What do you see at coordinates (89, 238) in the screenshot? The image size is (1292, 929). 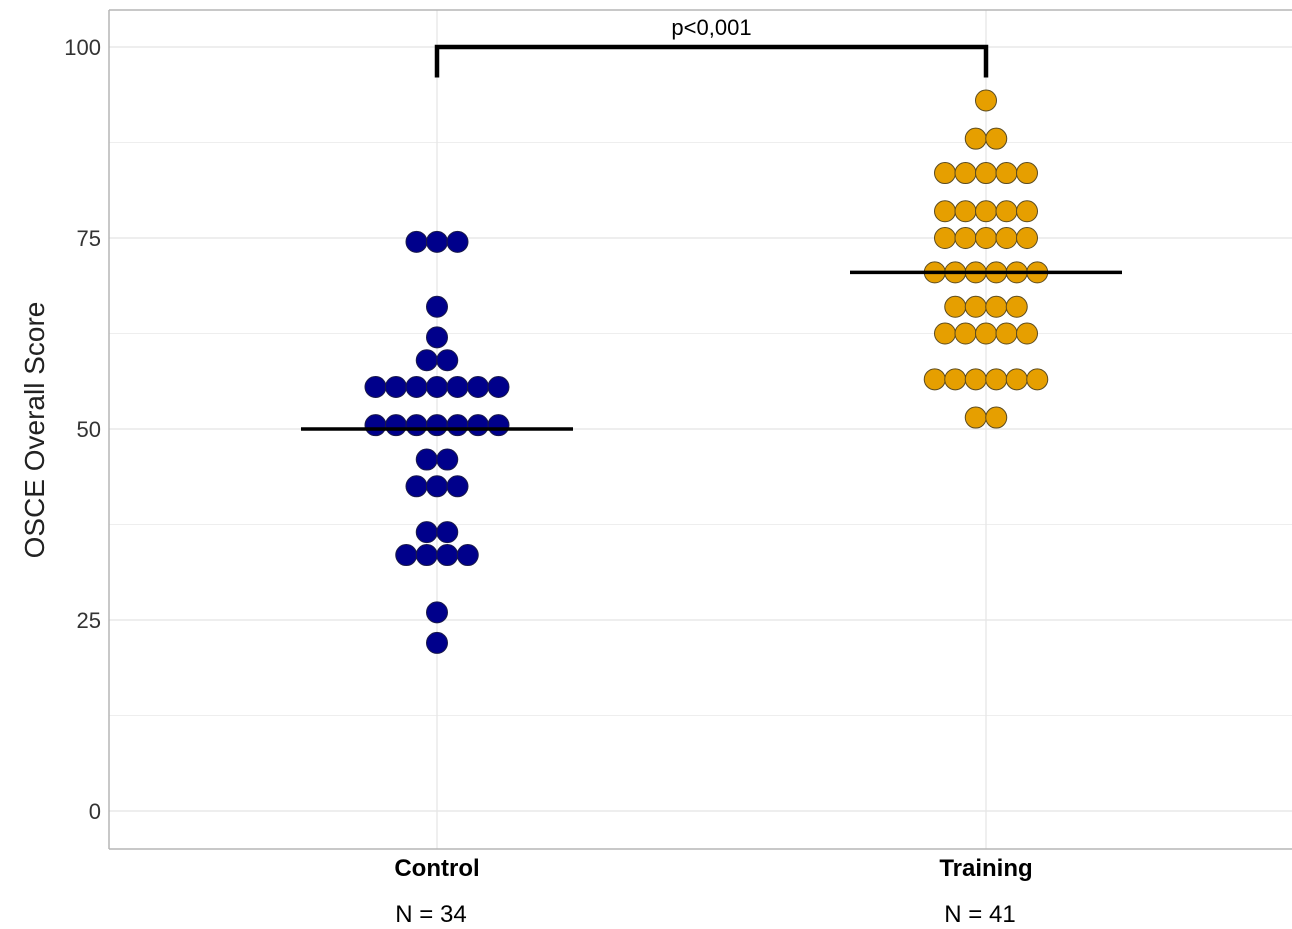 I see `y-tick-label: 75` at bounding box center [89, 238].